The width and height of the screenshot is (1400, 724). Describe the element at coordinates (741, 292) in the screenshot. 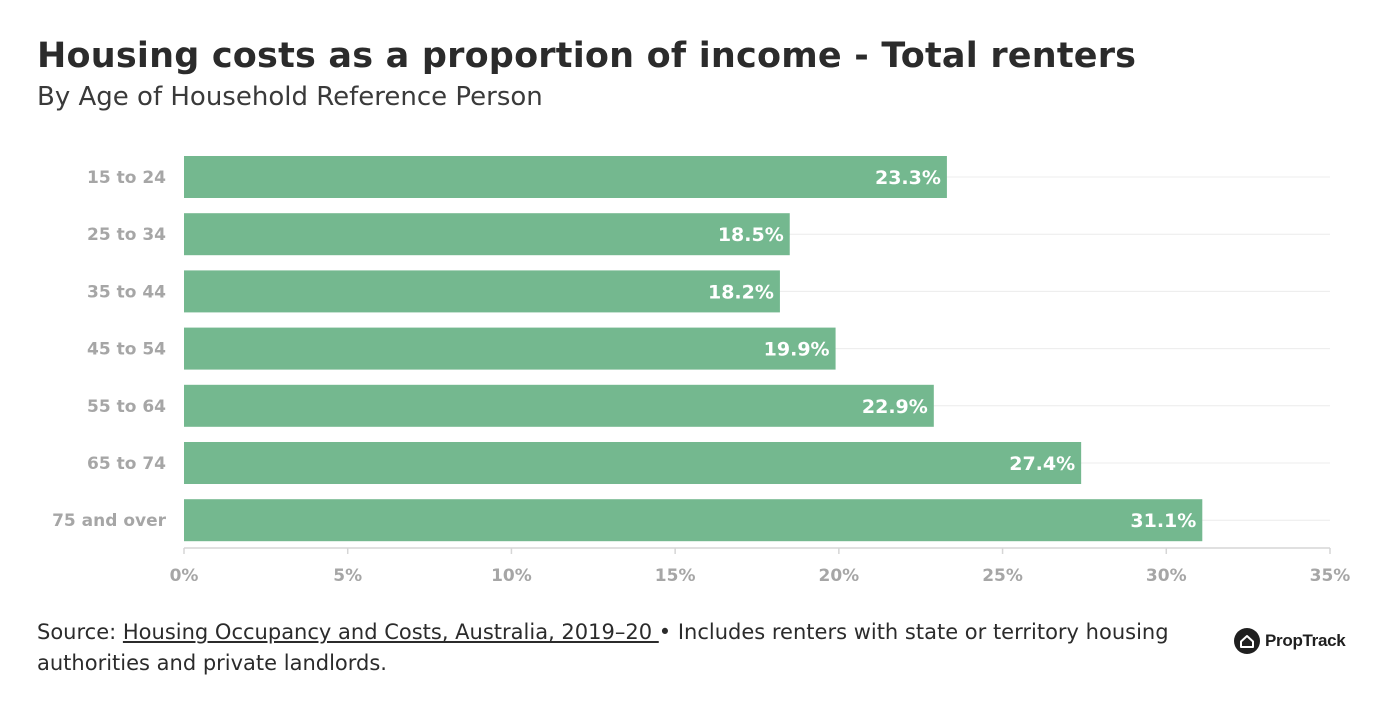

I see `bar-value-label: 18.2%` at that location.